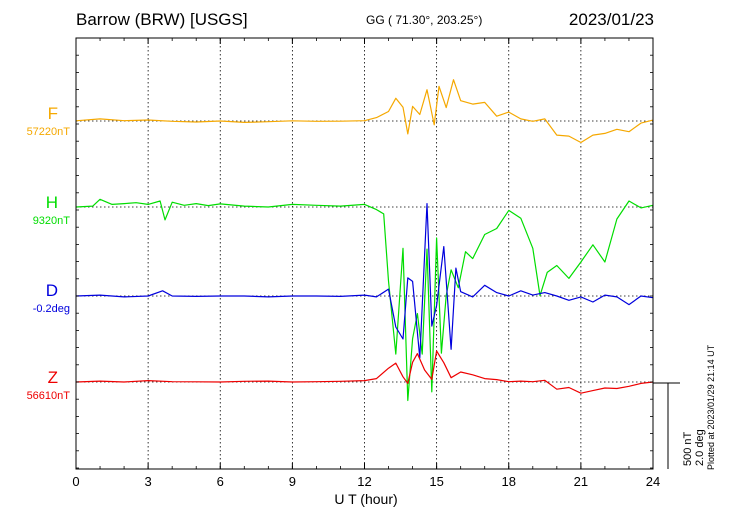 The height and width of the screenshot is (520, 730). Describe the element at coordinates (76, 481) in the screenshot. I see `x-tick-label-0: 0` at that location.